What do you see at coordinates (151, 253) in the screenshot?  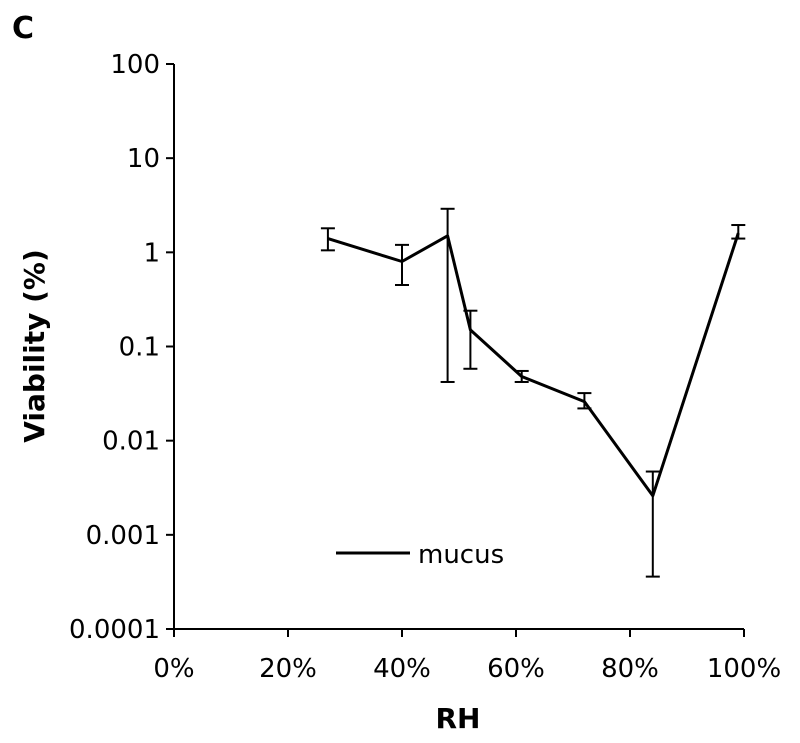 I see `y-tick-label: 1` at bounding box center [151, 253].